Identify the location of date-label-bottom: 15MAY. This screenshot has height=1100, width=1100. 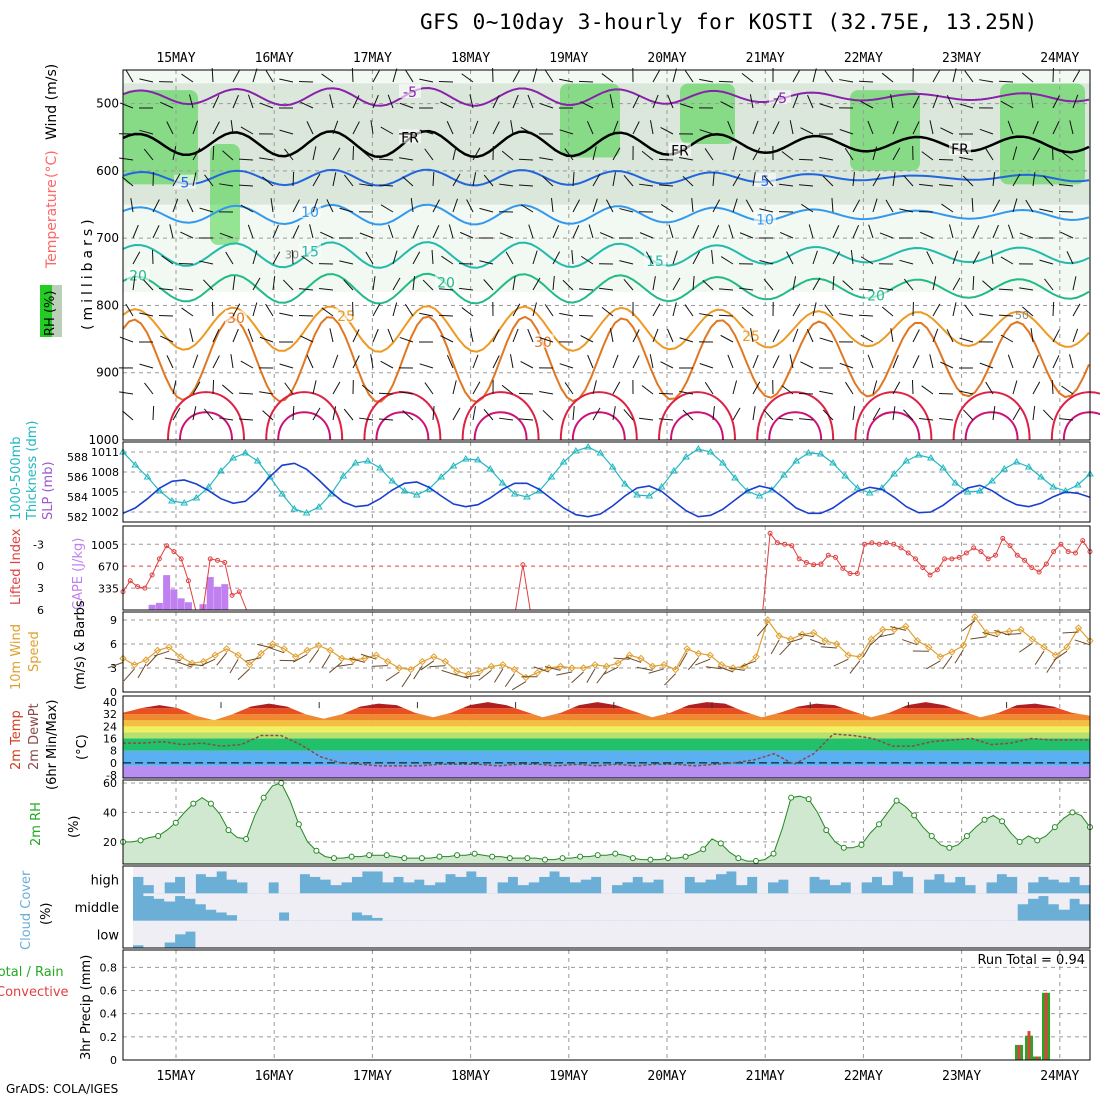
(175, 1076).